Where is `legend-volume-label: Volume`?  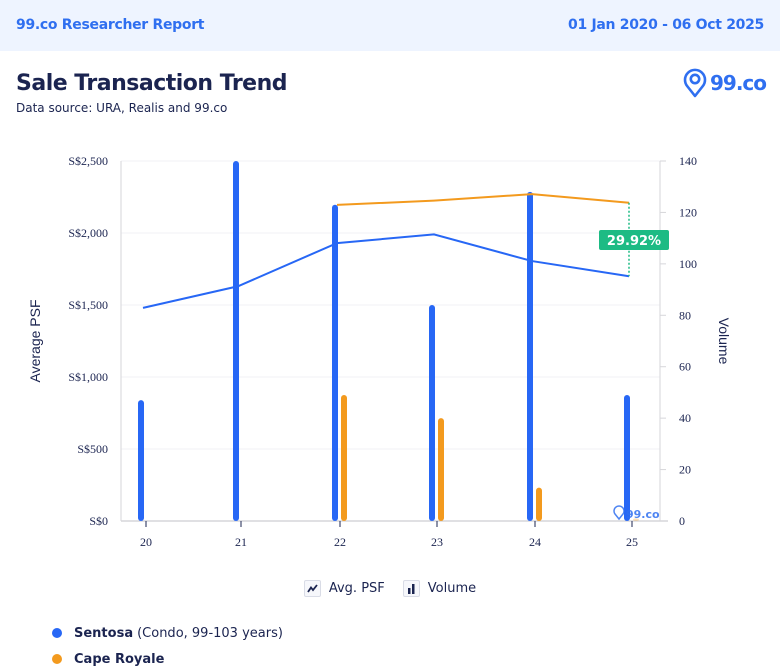 legend-volume-label: Volume is located at coordinates (452, 588).